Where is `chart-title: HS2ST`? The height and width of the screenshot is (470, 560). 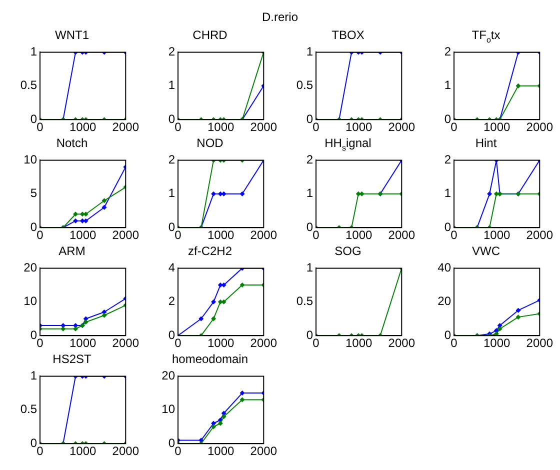 chart-title: HS2ST is located at coordinates (72, 359).